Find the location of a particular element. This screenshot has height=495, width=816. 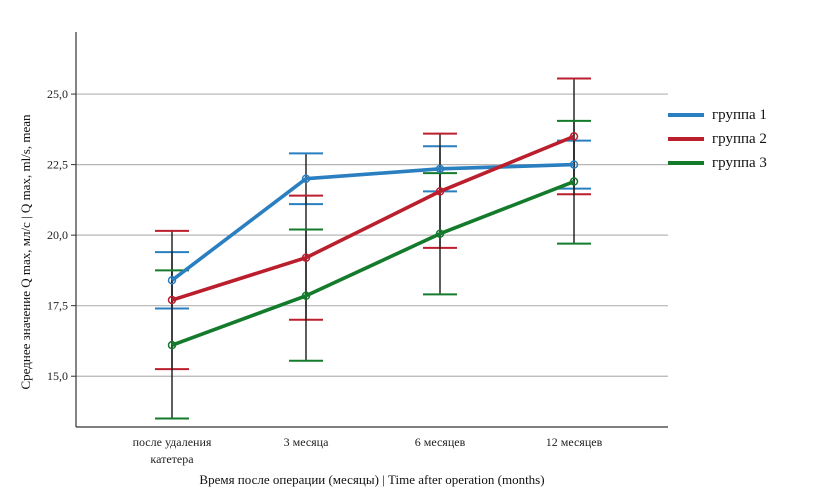

y-tick-label: 25,0 is located at coordinates (57, 94).